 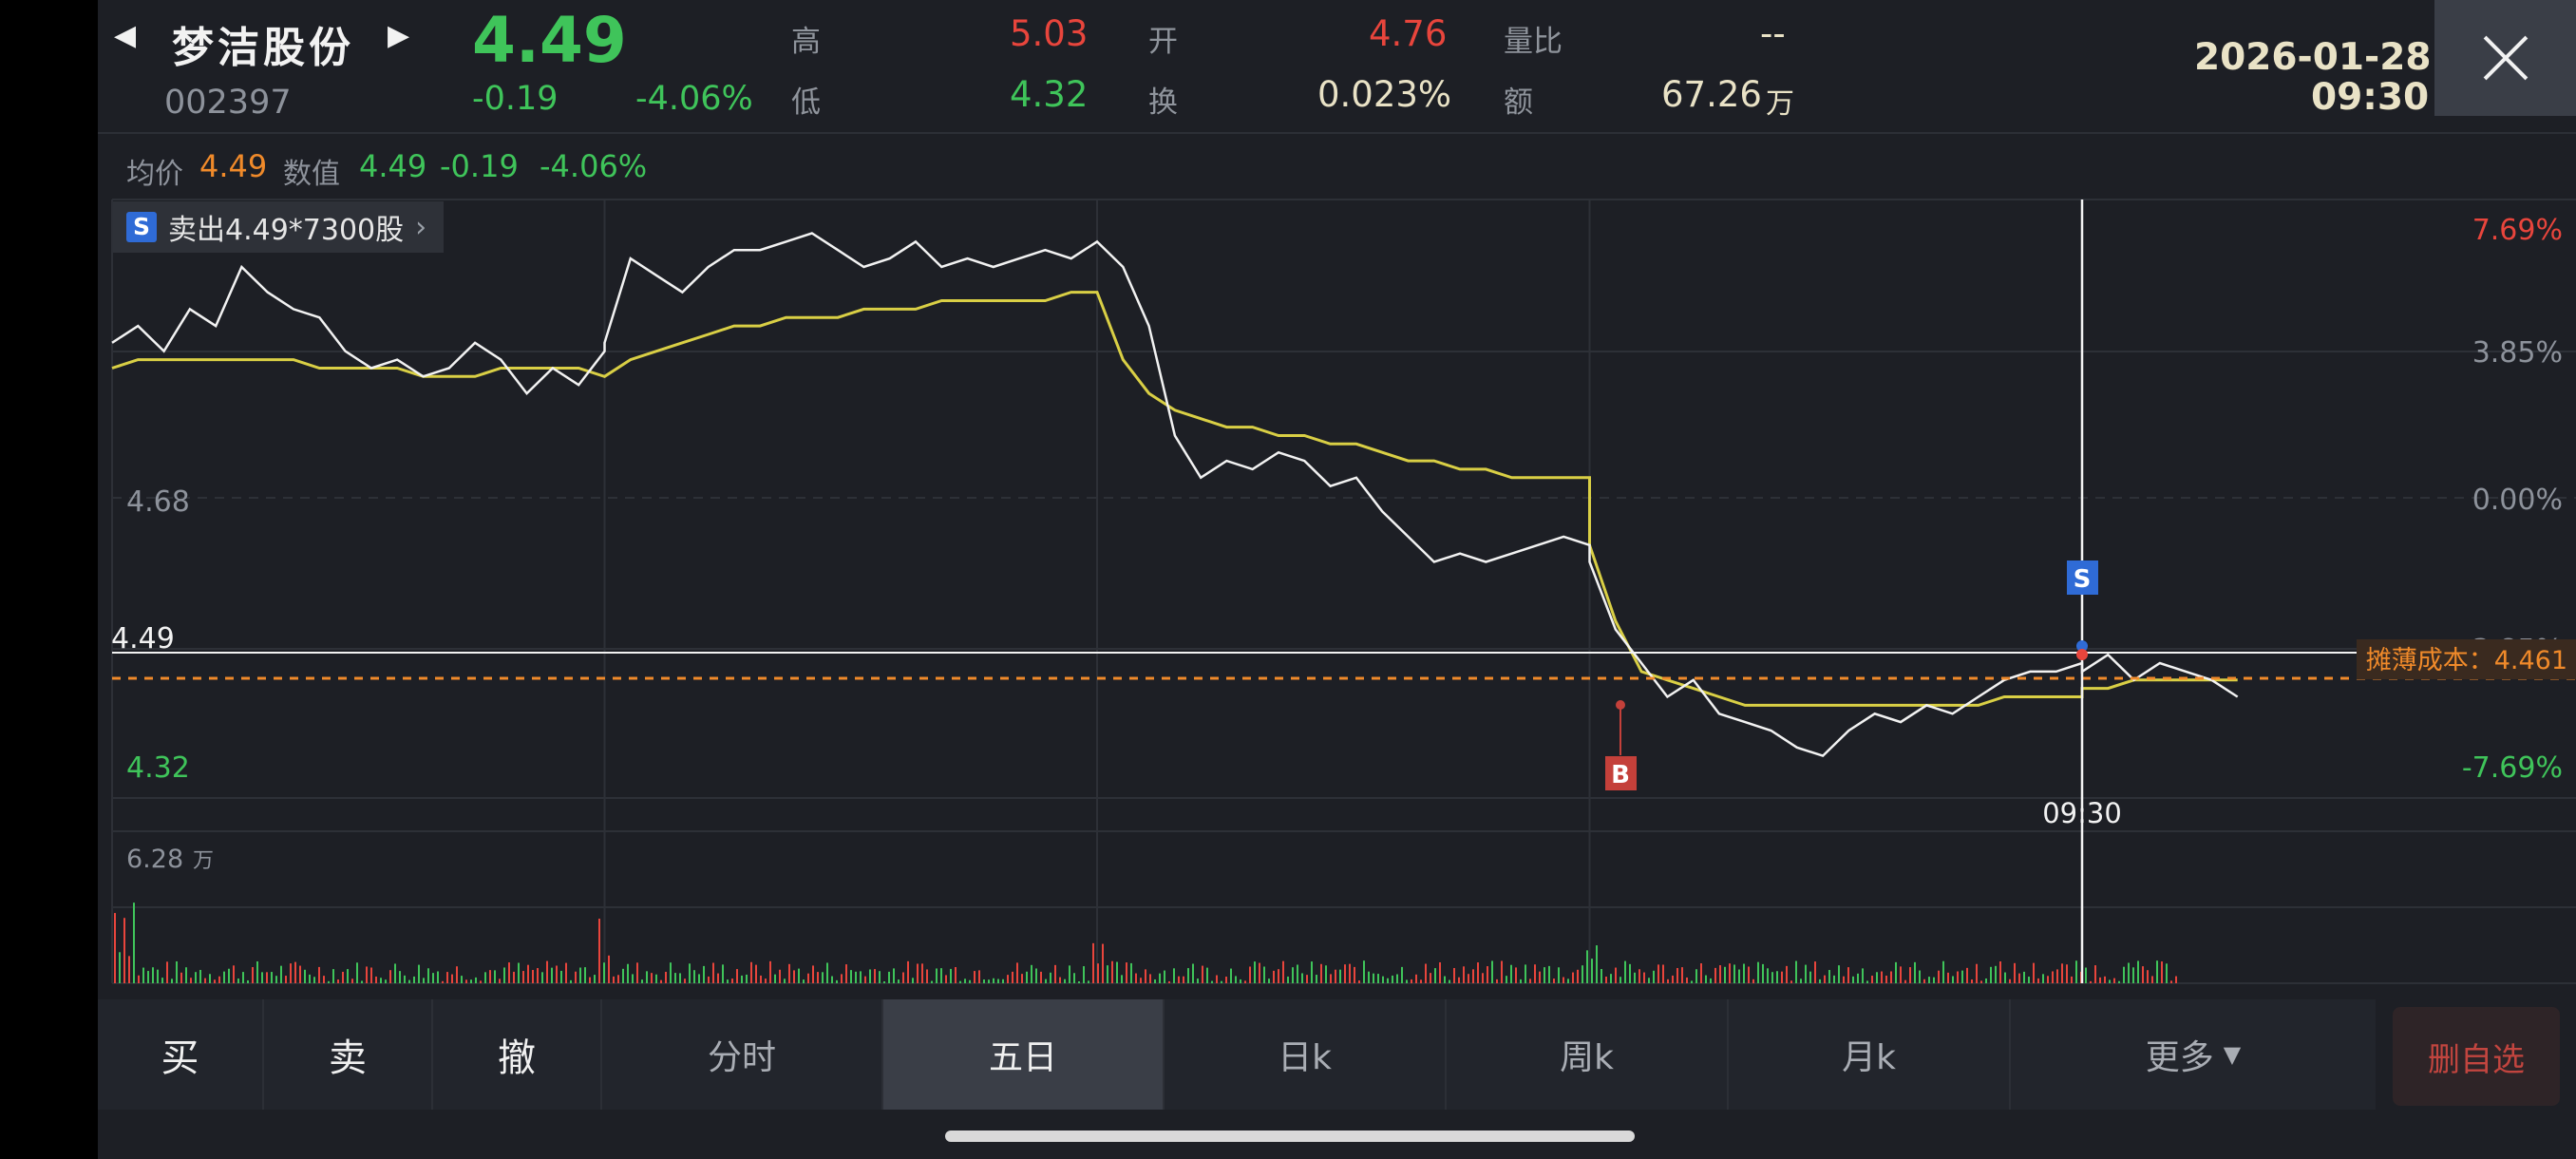 I want to click on next-stock-arrow-icon: ▶, so click(x=399, y=35).